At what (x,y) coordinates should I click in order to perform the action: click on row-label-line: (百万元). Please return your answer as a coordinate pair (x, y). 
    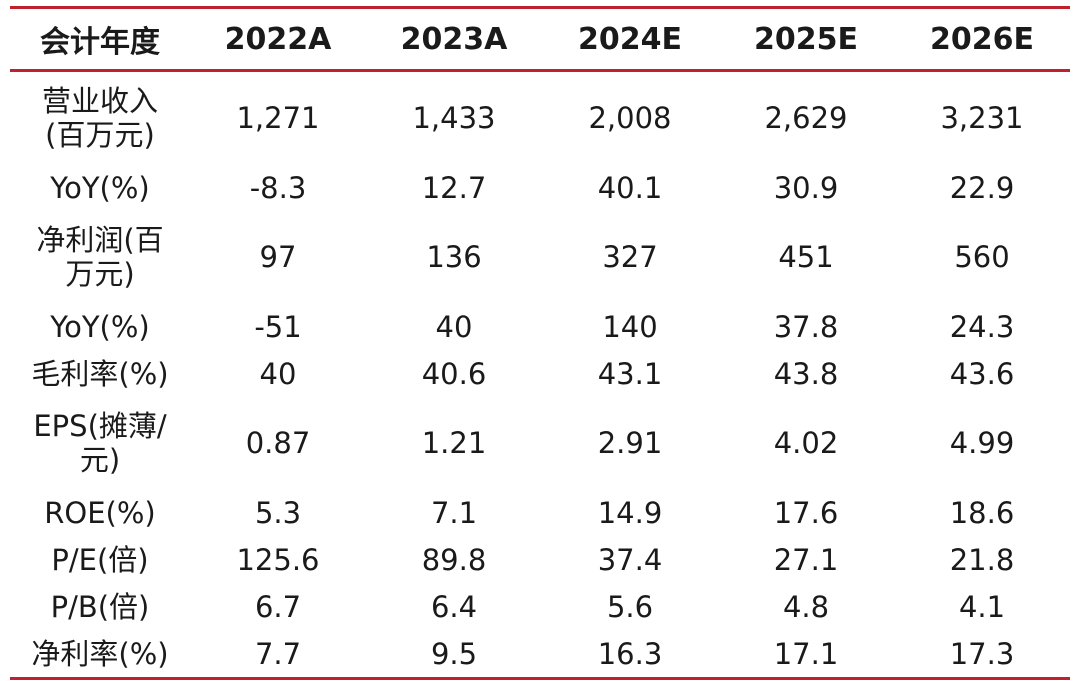
    Looking at the image, I should click on (100, 135).